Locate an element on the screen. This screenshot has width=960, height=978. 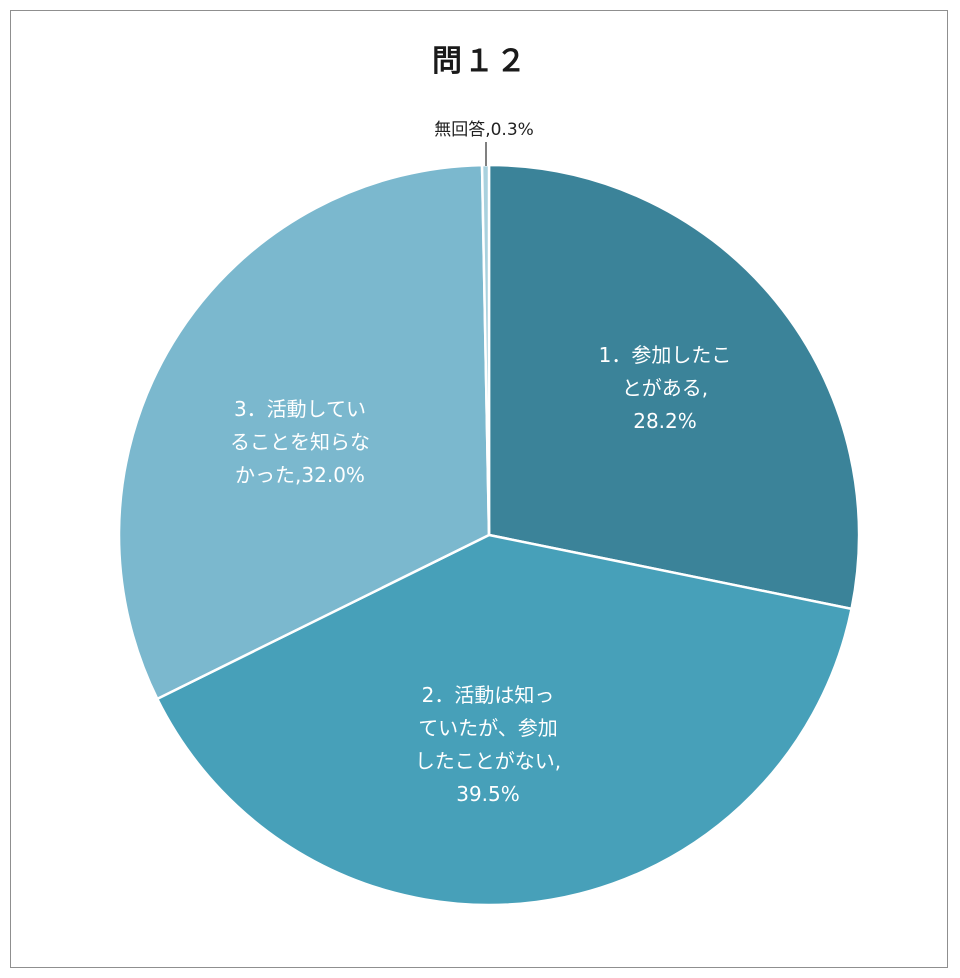
slice-label-line: 3．活動してい is located at coordinates (300, 409).